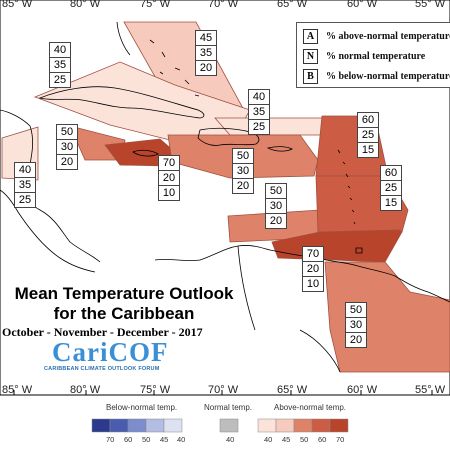 This screenshot has height=450, width=450. I want to click on legend-key-b: B, so click(310, 76).